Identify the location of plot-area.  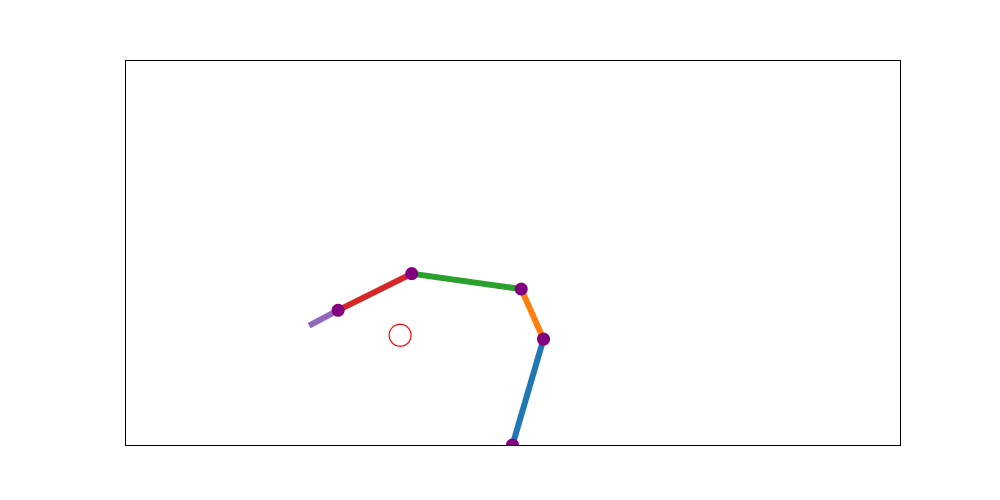
(428, 356).